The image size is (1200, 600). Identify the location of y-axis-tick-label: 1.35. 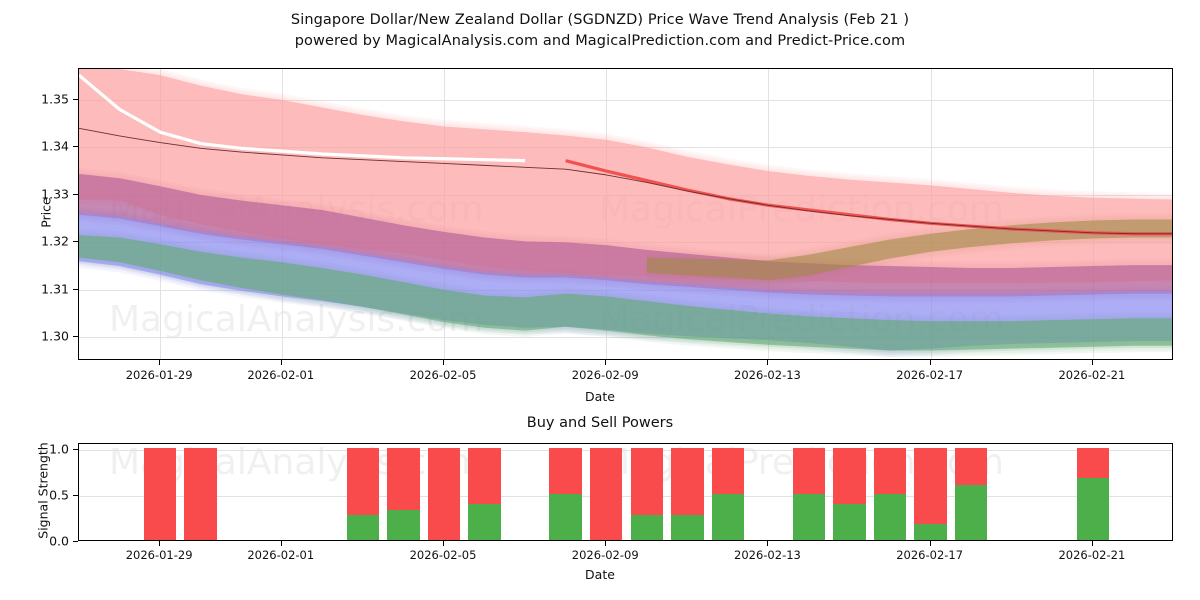
(55, 99).